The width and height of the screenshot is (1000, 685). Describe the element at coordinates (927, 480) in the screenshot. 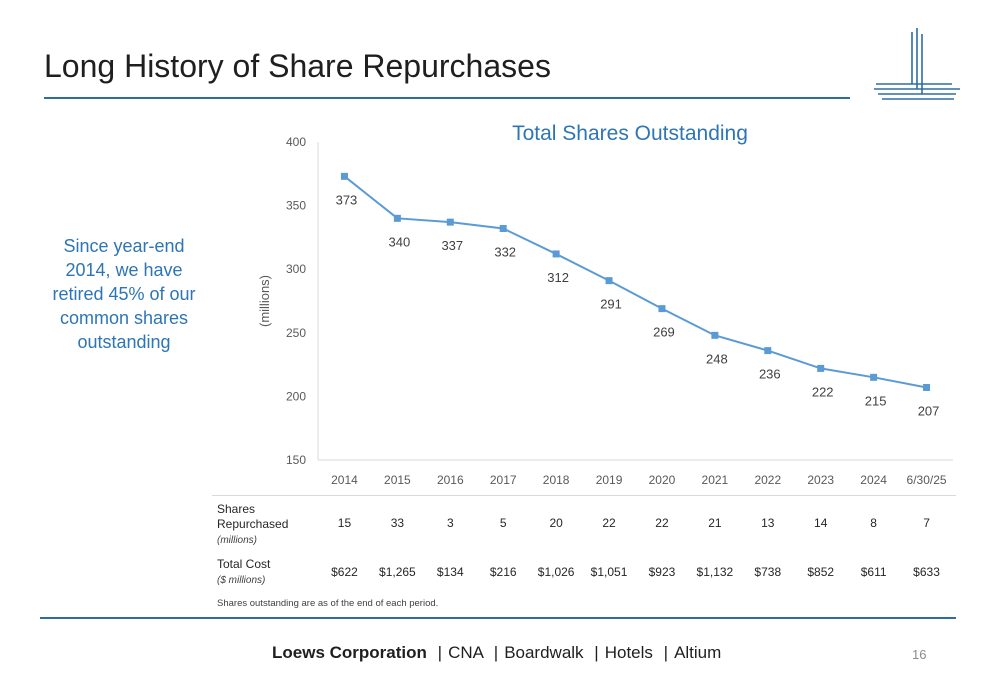

I see `x-tick-label: 6/30/25` at that location.